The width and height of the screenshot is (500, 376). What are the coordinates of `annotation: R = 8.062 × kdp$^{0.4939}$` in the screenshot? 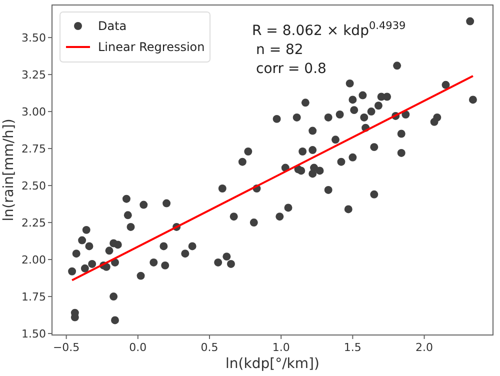 It's located at (329, 29).